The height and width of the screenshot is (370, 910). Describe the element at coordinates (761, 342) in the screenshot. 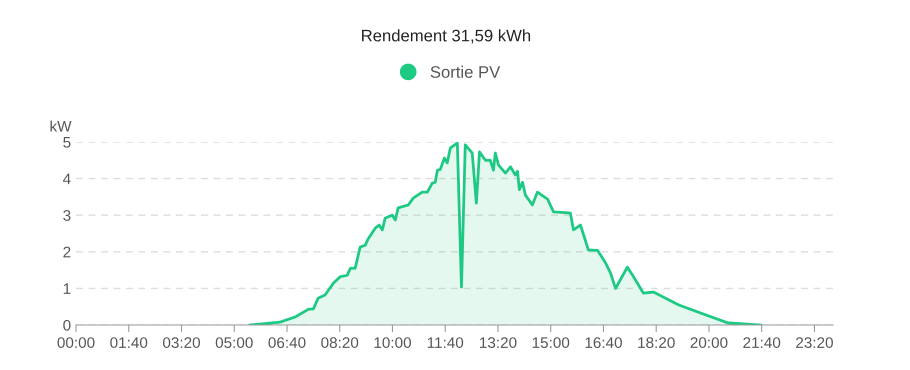

I see `x-tick-label: 21:40` at that location.